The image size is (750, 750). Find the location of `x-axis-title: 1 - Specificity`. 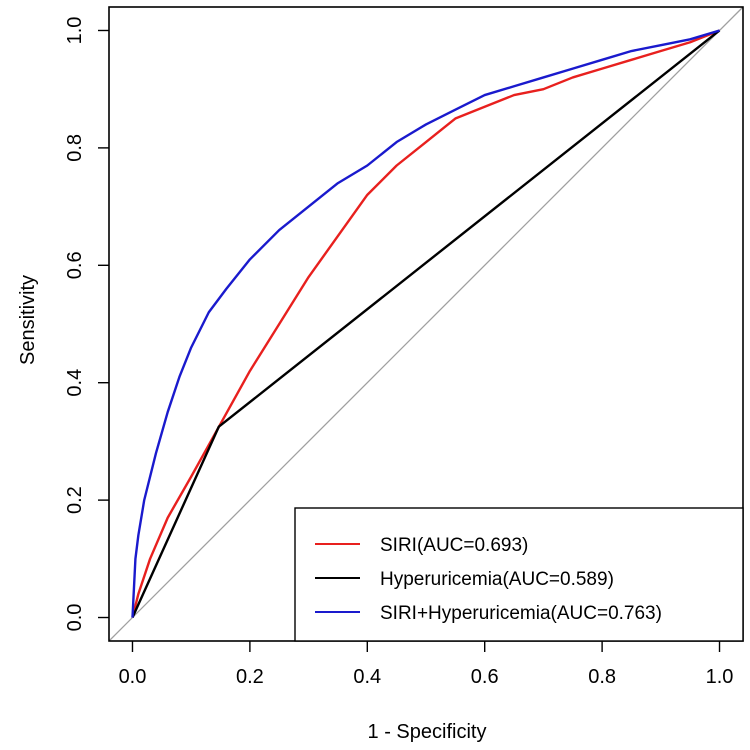

x-axis-title: 1 - Specificity is located at coordinates (427, 732).